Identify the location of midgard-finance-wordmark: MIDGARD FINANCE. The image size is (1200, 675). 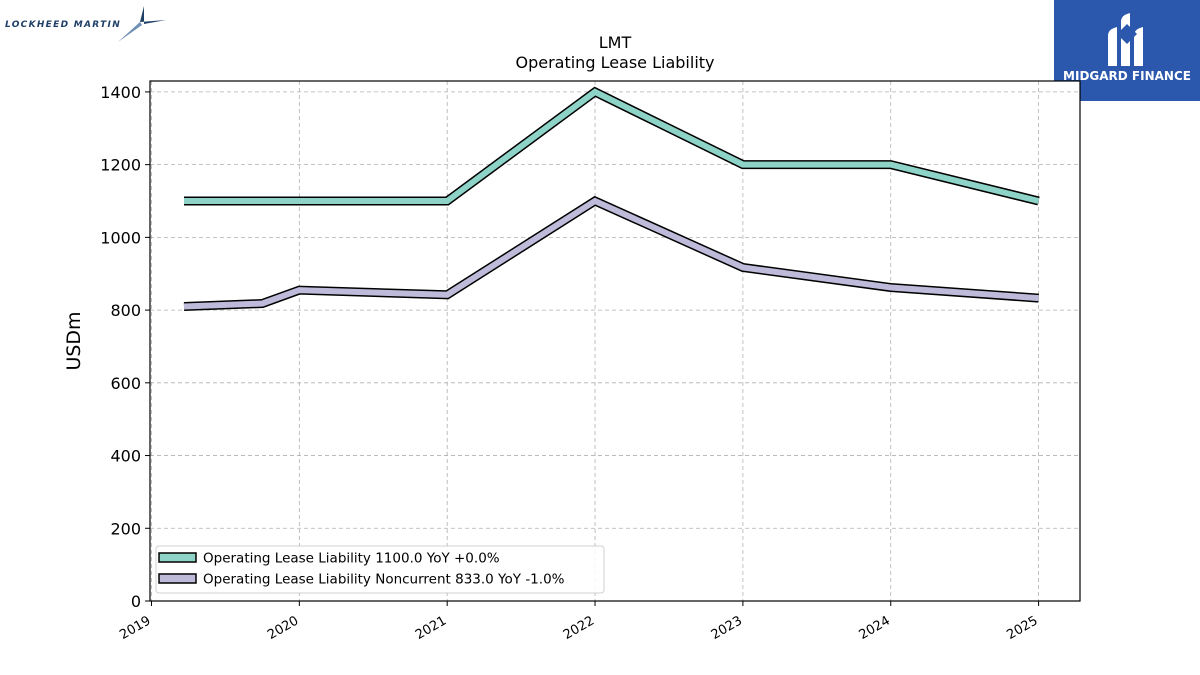
(1127, 76).